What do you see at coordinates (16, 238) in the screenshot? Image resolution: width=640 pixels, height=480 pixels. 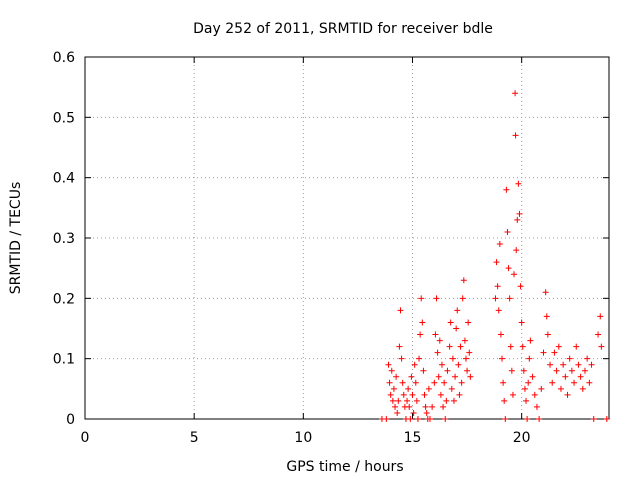 I see `y-axis-label: SRMTID / TECUs` at bounding box center [16, 238].